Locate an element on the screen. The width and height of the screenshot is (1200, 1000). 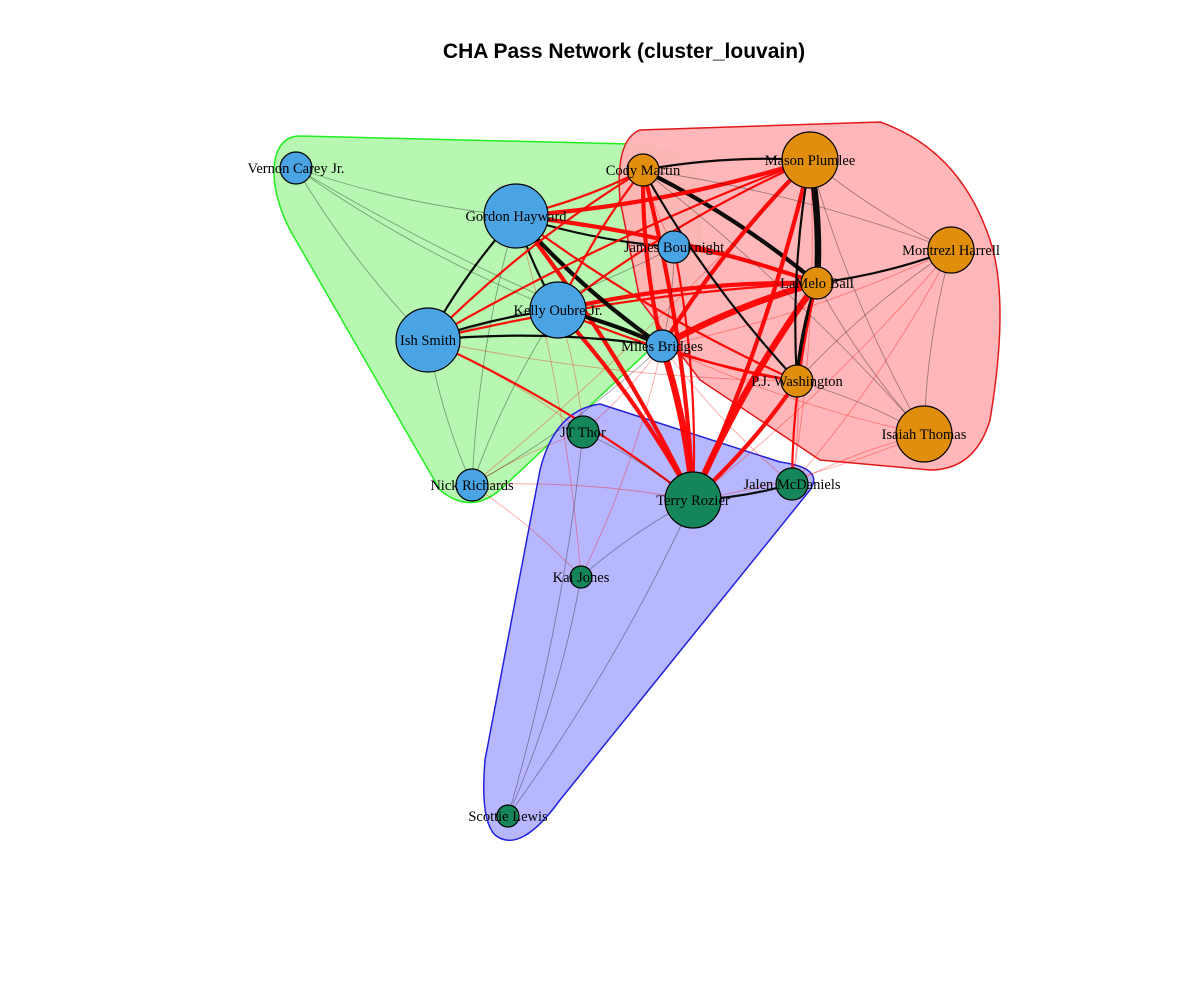
node-scottie-lewis is located at coordinates (508, 816).